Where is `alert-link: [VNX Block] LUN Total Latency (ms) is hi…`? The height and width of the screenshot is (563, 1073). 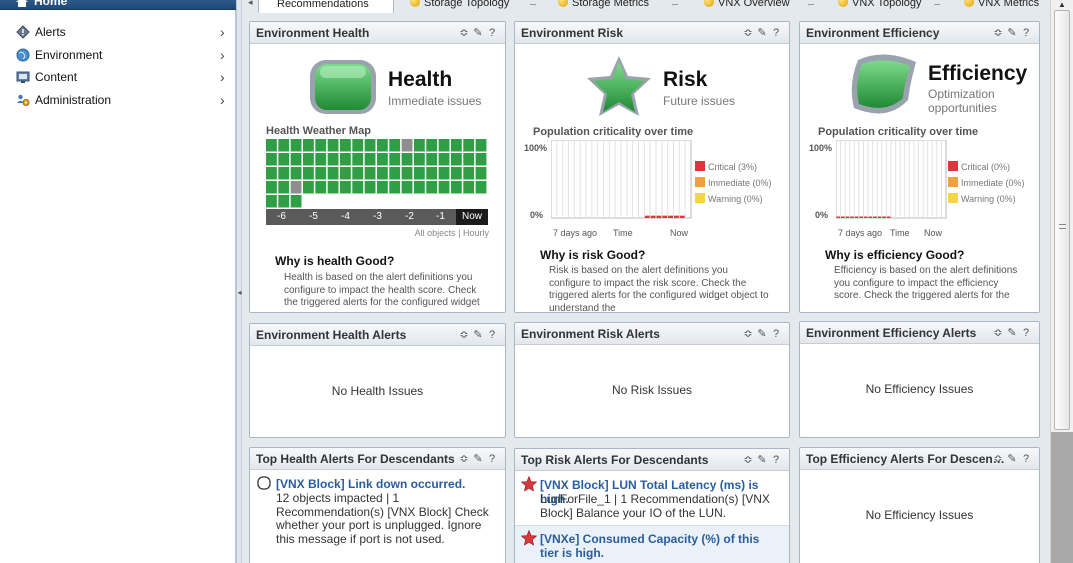 alert-link: [VNX Block] LUN Total Latency (ms) is hi… is located at coordinates (649, 492).